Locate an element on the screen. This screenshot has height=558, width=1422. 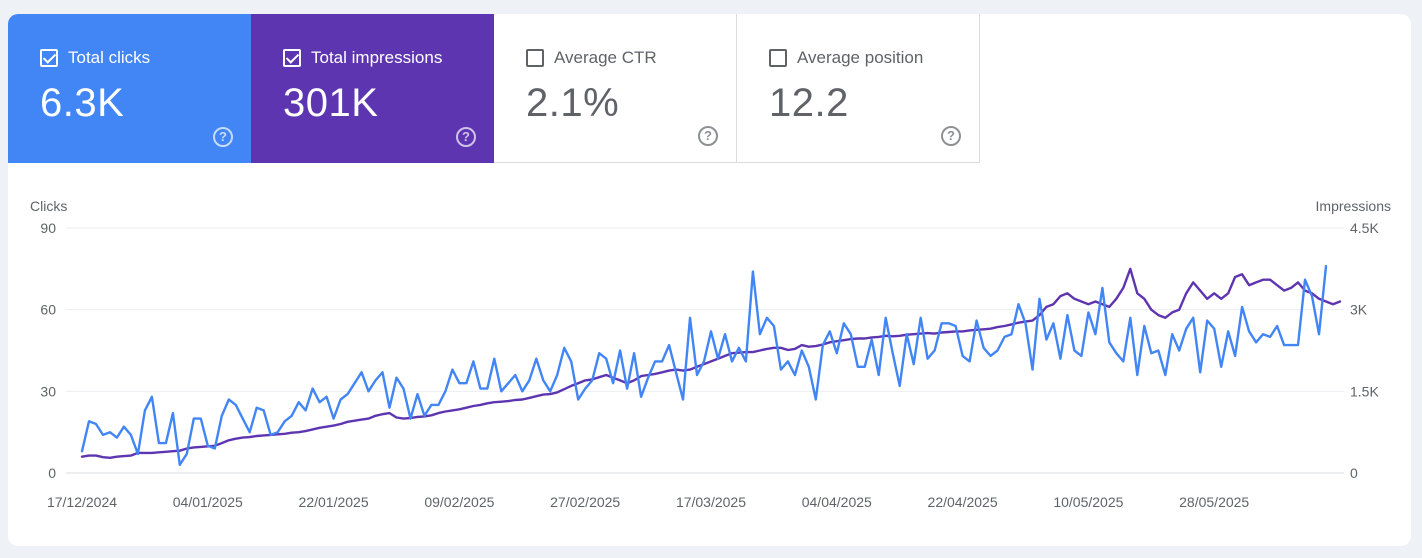
metric-average-ctr: Average CTR 2.1% ? is located at coordinates (615, 88).